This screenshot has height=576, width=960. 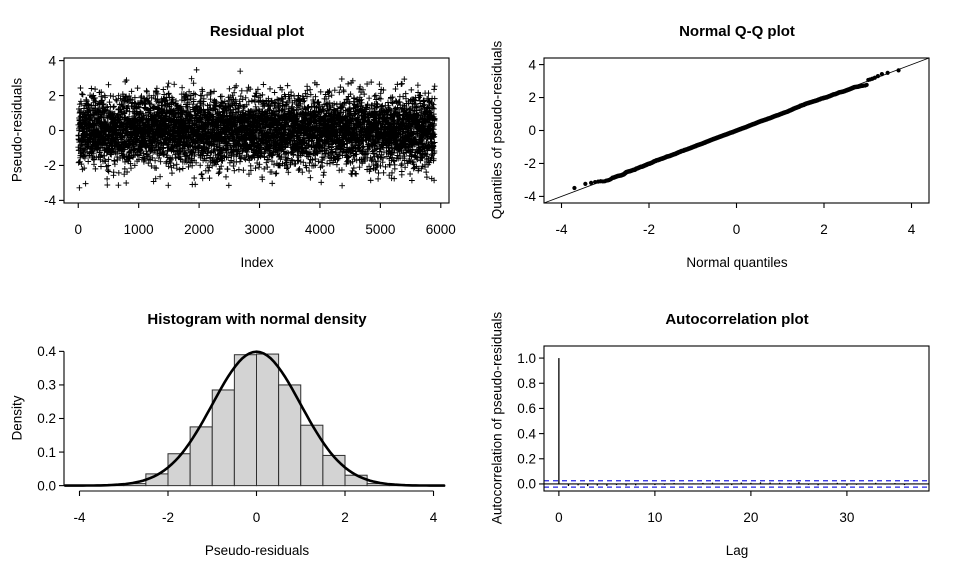 What do you see at coordinates (46, 452) in the screenshot?
I see `svg-text: 0.1` at bounding box center [46, 452].